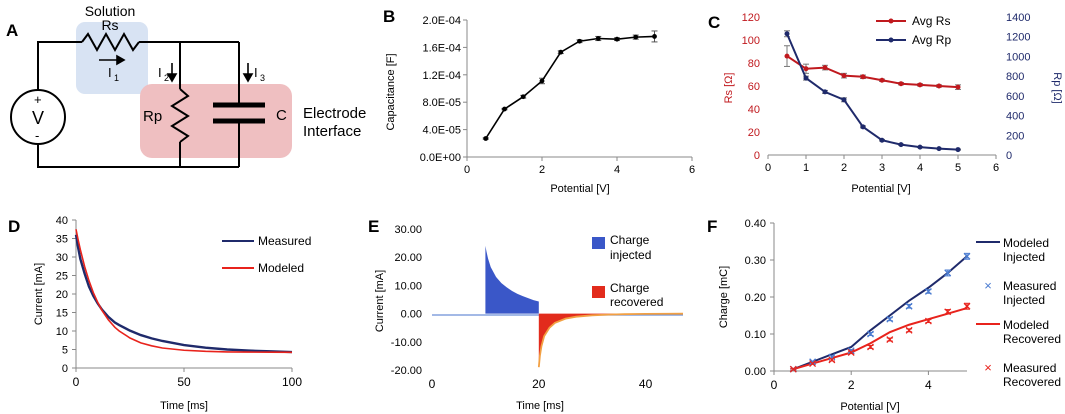 This screenshot has width=1065, height=414. What do you see at coordinates (913, 30) in the screenshot?
I see `c-legend: Avg Rs Avg Rp` at bounding box center [913, 30].